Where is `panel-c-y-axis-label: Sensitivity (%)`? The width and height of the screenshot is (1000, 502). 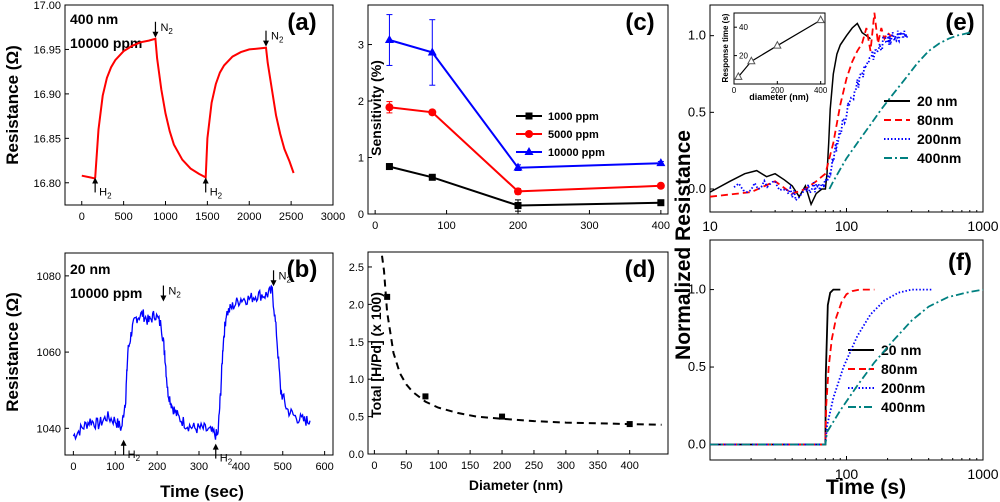 panel-c-y-axis-label: Sensitivity (%) is located at coordinates (376, 108).